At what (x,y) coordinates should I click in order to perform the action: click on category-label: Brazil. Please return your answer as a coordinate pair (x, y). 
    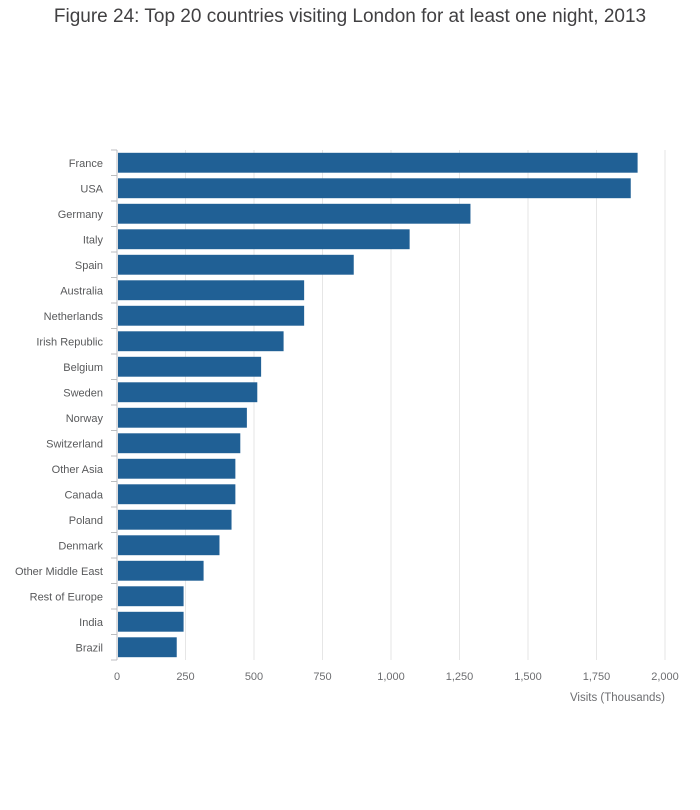
    Looking at the image, I should click on (89, 648).